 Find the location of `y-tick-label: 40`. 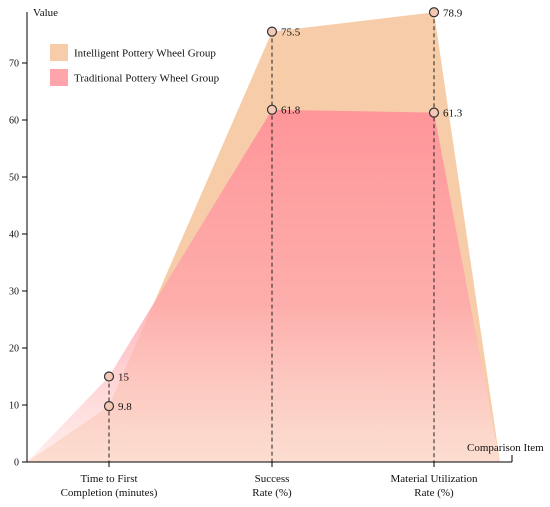

y-tick-label: 40 is located at coordinates (14, 235).